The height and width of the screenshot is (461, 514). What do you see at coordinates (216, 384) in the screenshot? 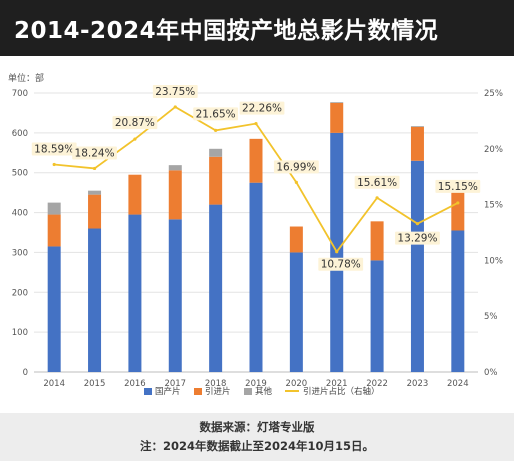
I see `x-tick-label: 2018` at bounding box center [216, 384].